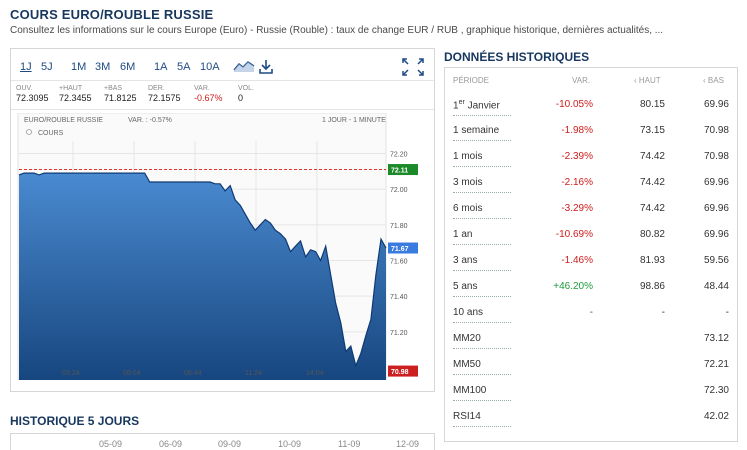 Image resolution: width=747 pixels, height=450 pixels. I want to click on y-tick-label: 71.20, so click(399, 333).